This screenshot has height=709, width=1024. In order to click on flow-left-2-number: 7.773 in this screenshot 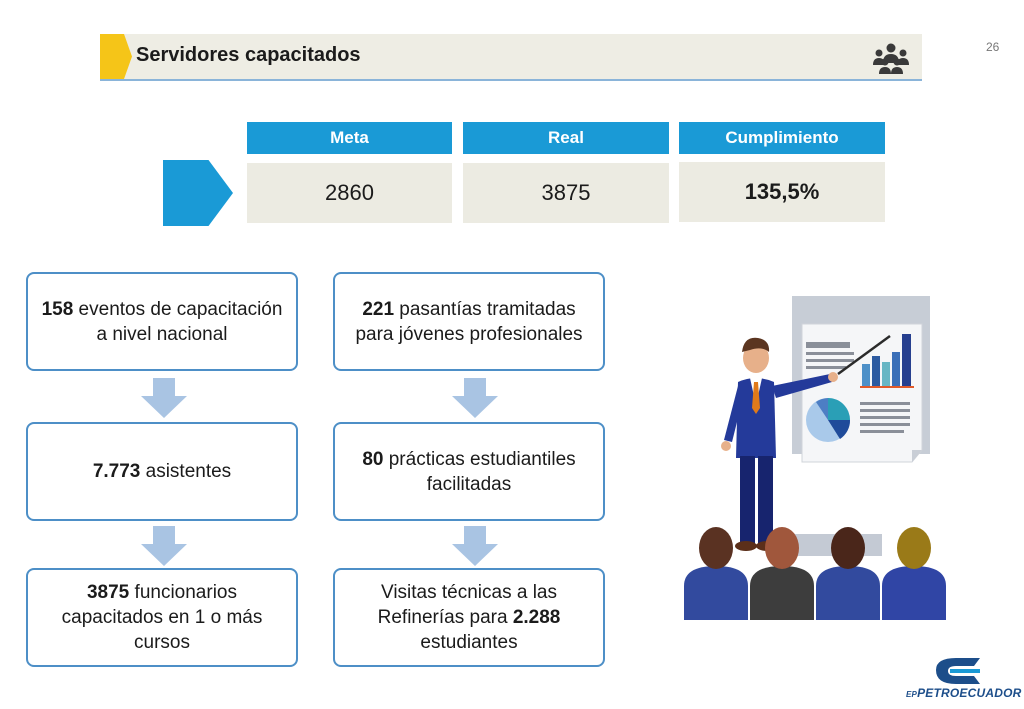, I will do `click(116, 471)`.